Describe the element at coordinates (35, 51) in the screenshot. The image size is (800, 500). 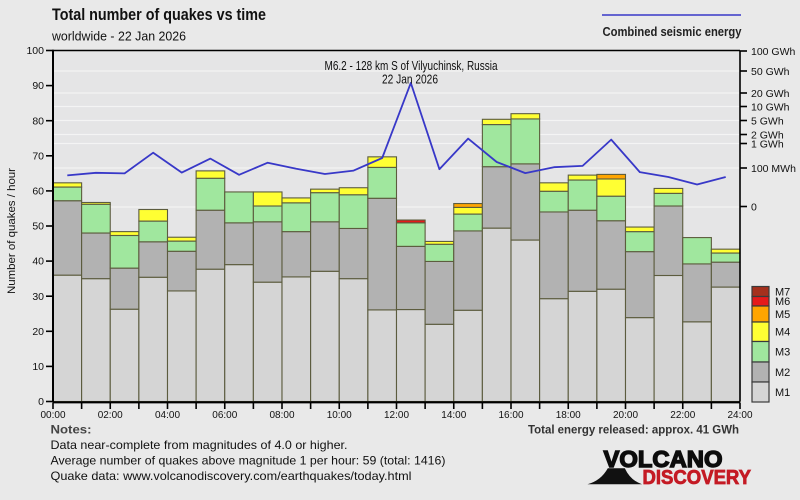
I see `svg-text: 100` at that location.